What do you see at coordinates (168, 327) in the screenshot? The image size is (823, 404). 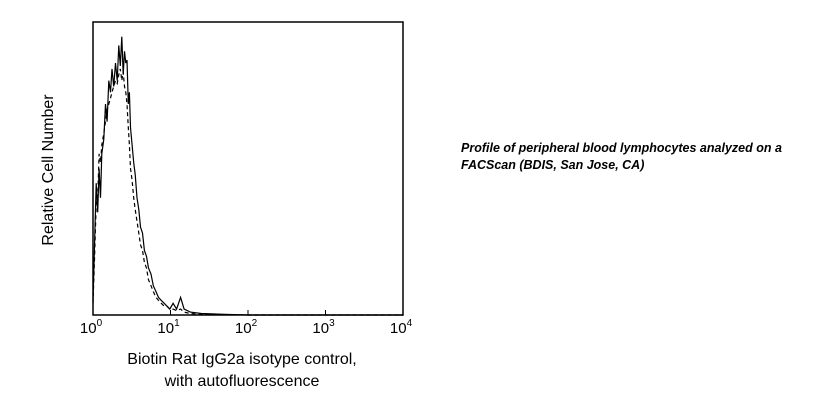 I see `x-tick-label: 10¹` at bounding box center [168, 327].